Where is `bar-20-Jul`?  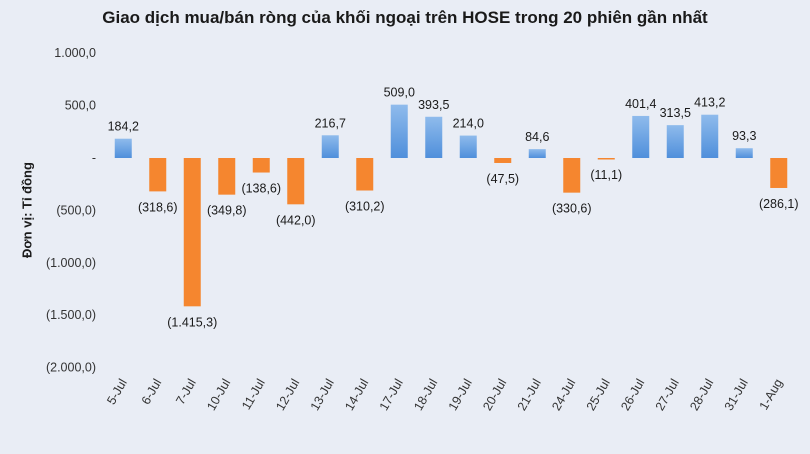
bar-20-Jul is located at coordinates (503, 160).